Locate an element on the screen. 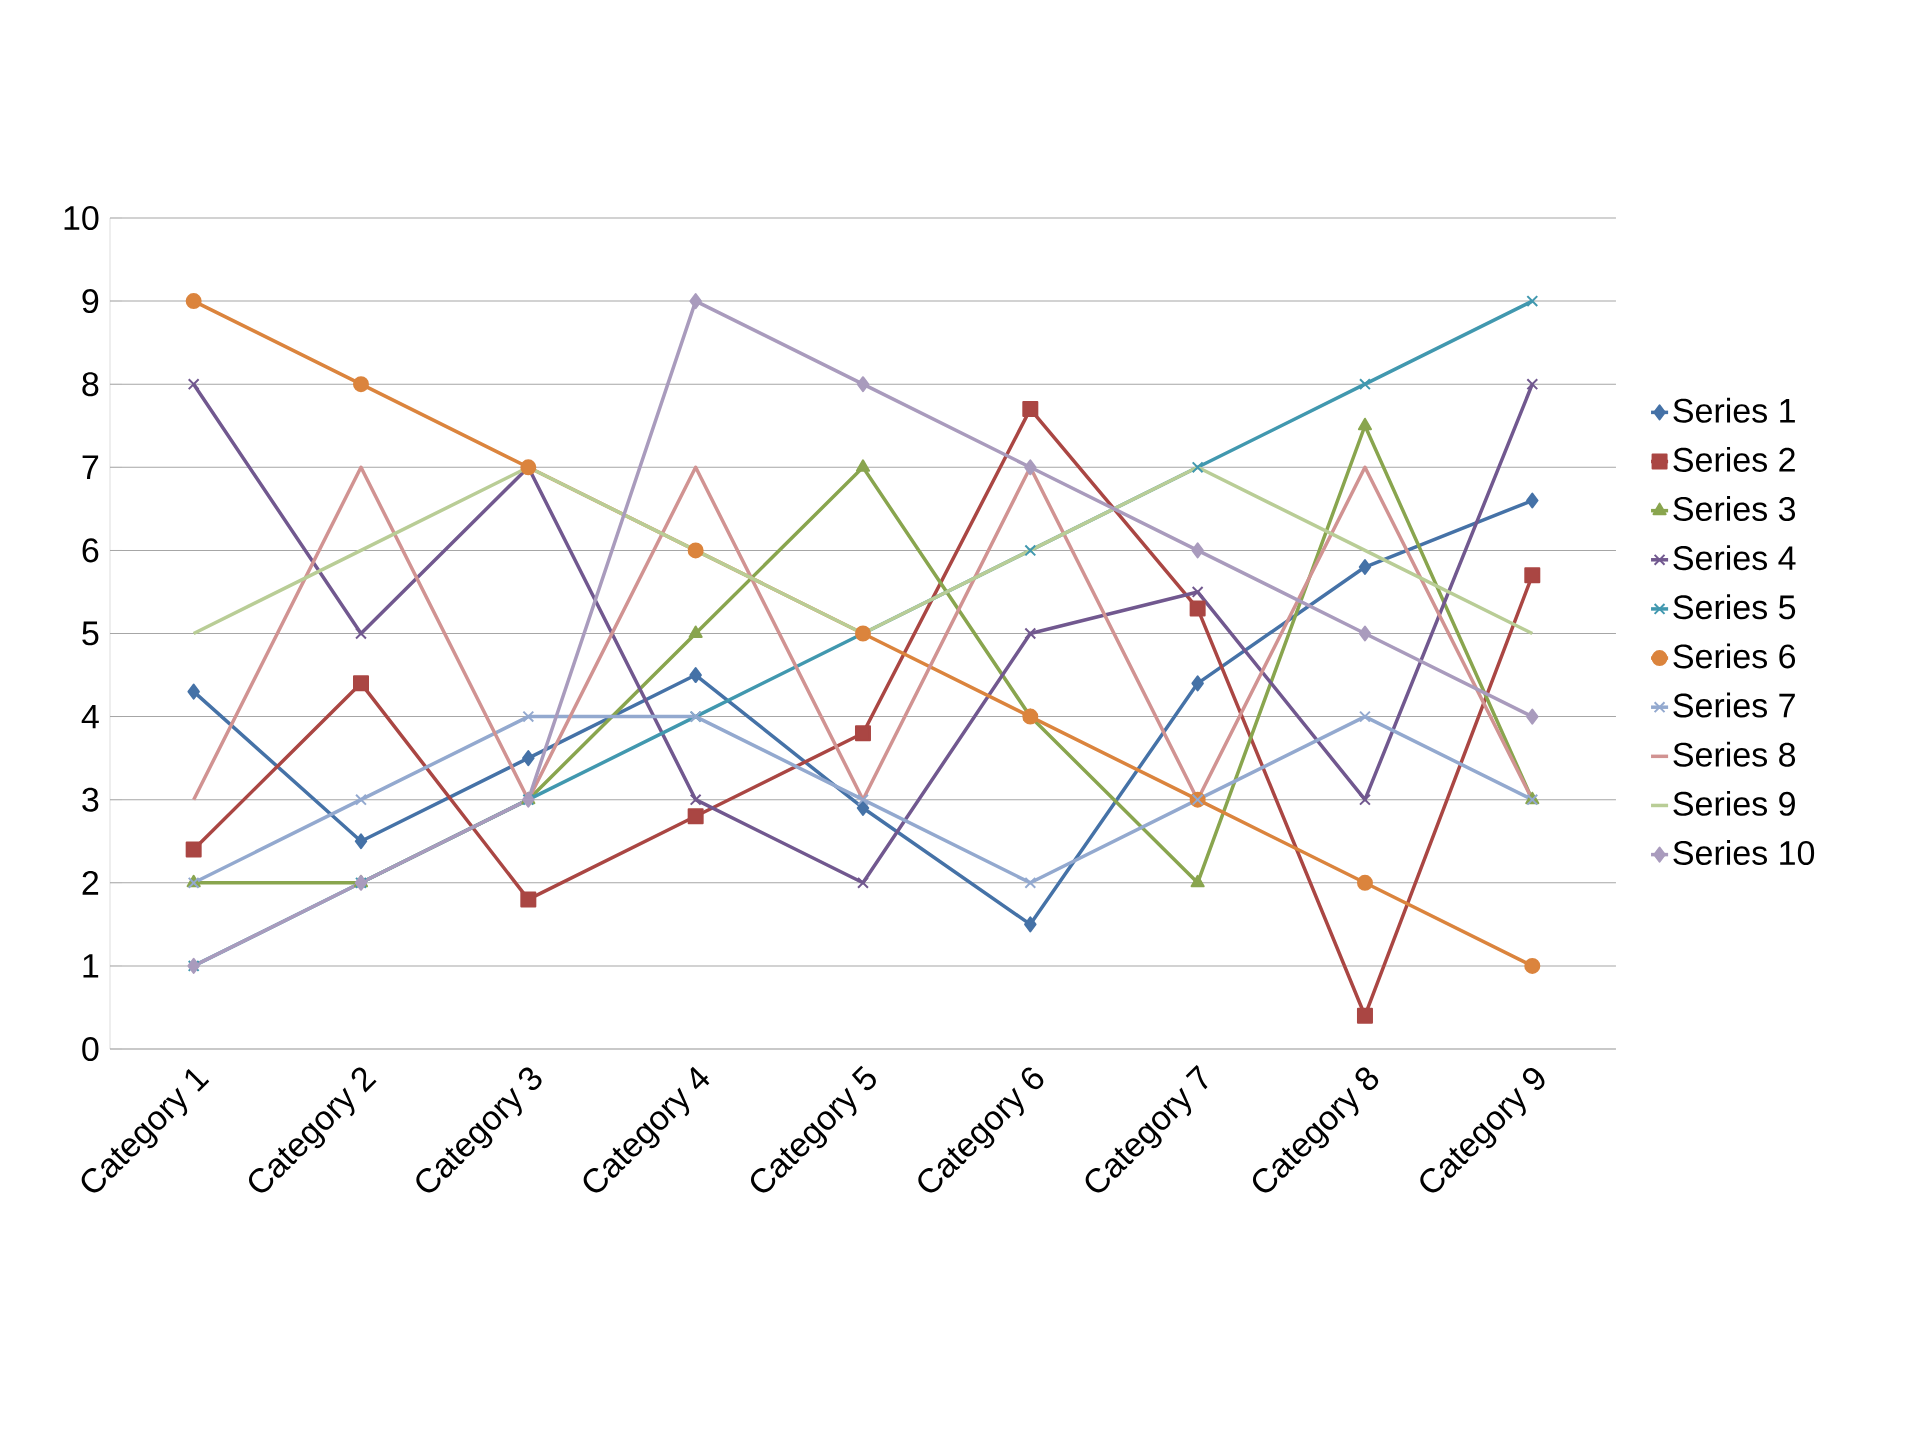  legend-label: Series 7 is located at coordinates (1734, 705).